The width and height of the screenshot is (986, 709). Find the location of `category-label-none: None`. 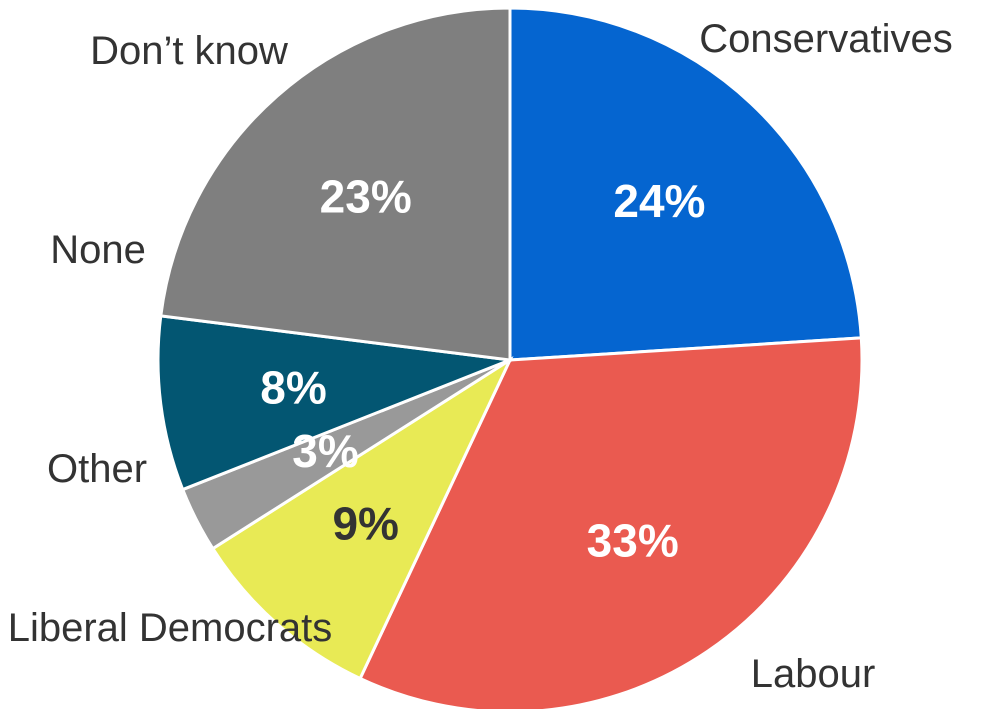

category-label-none: None is located at coordinates (98, 250).